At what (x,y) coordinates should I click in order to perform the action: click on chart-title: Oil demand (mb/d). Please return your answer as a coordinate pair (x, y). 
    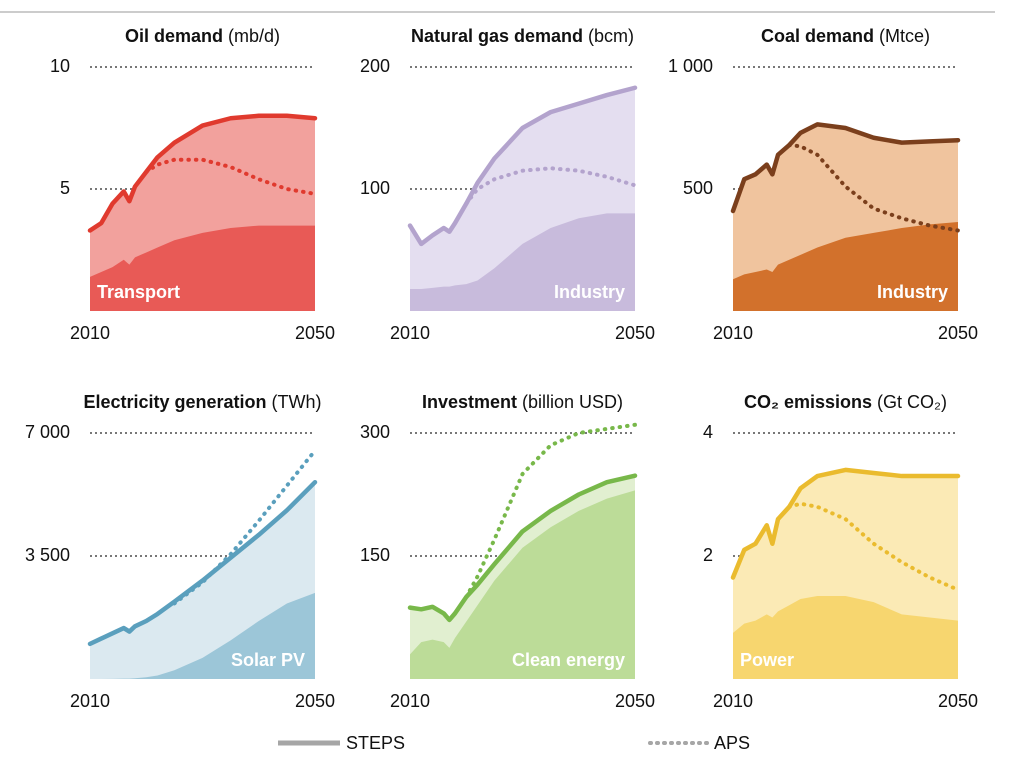
    Looking at the image, I should click on (202, 36).